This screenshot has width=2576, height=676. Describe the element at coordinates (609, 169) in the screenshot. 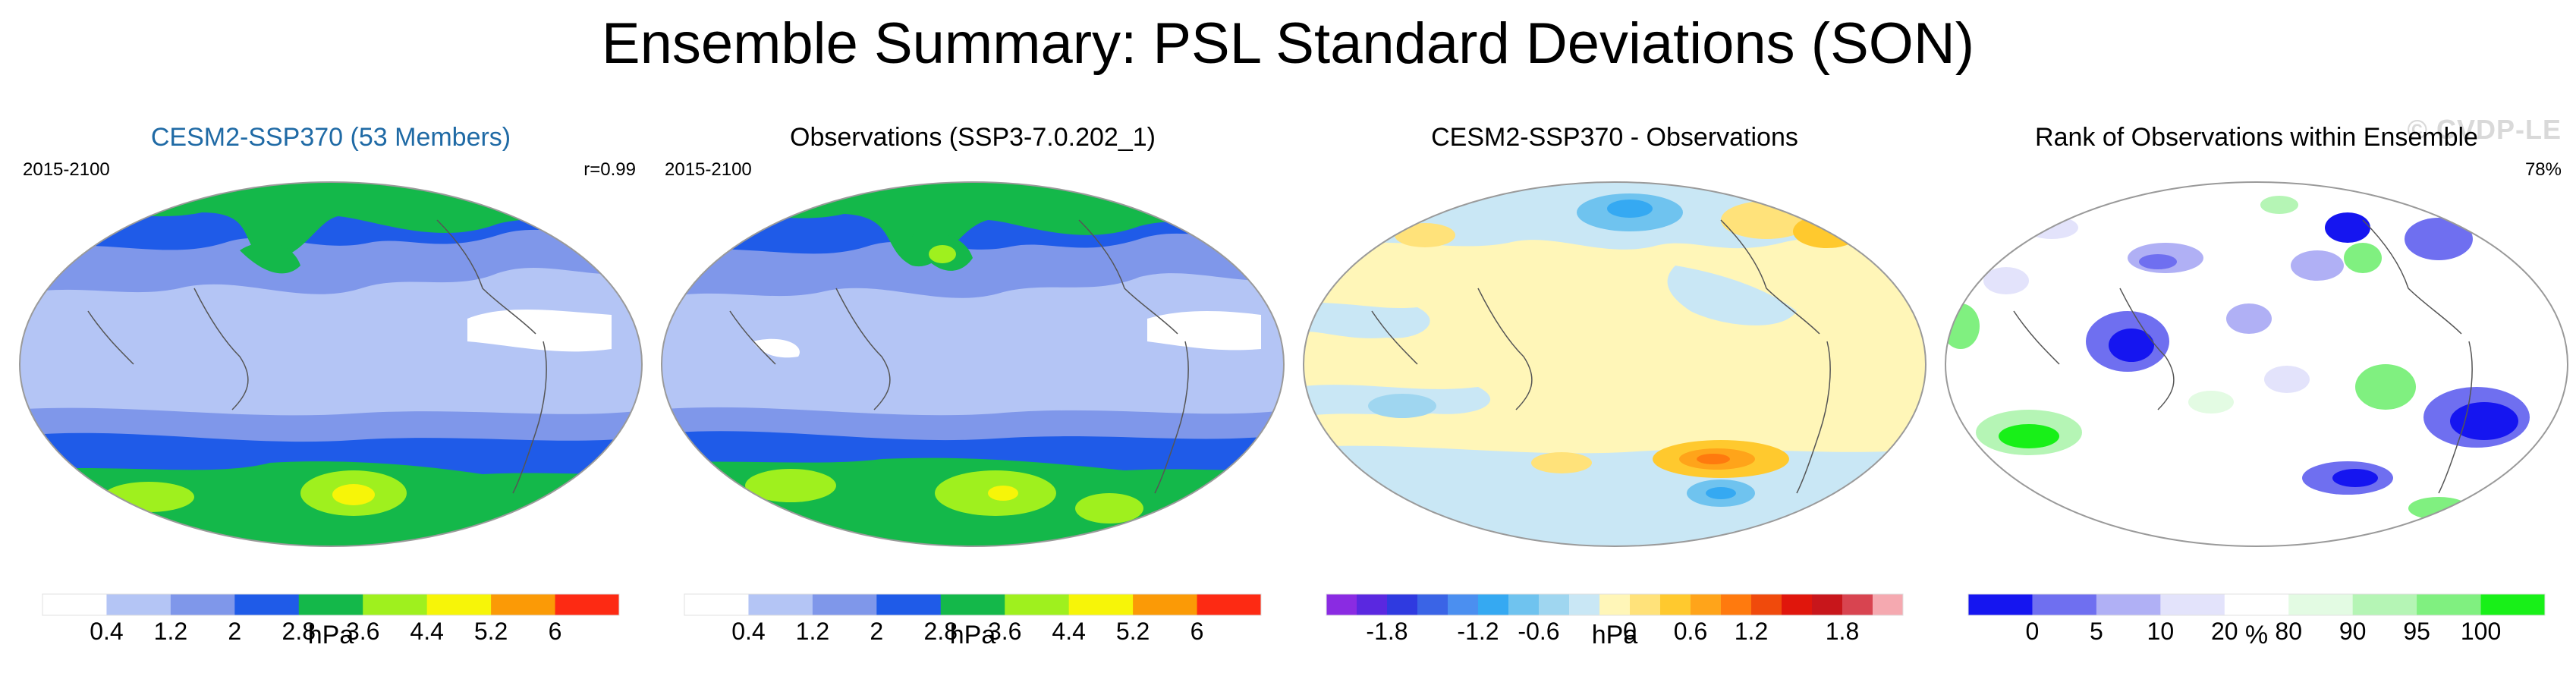

I see `pattern-correlation: r=0.99` at that location.